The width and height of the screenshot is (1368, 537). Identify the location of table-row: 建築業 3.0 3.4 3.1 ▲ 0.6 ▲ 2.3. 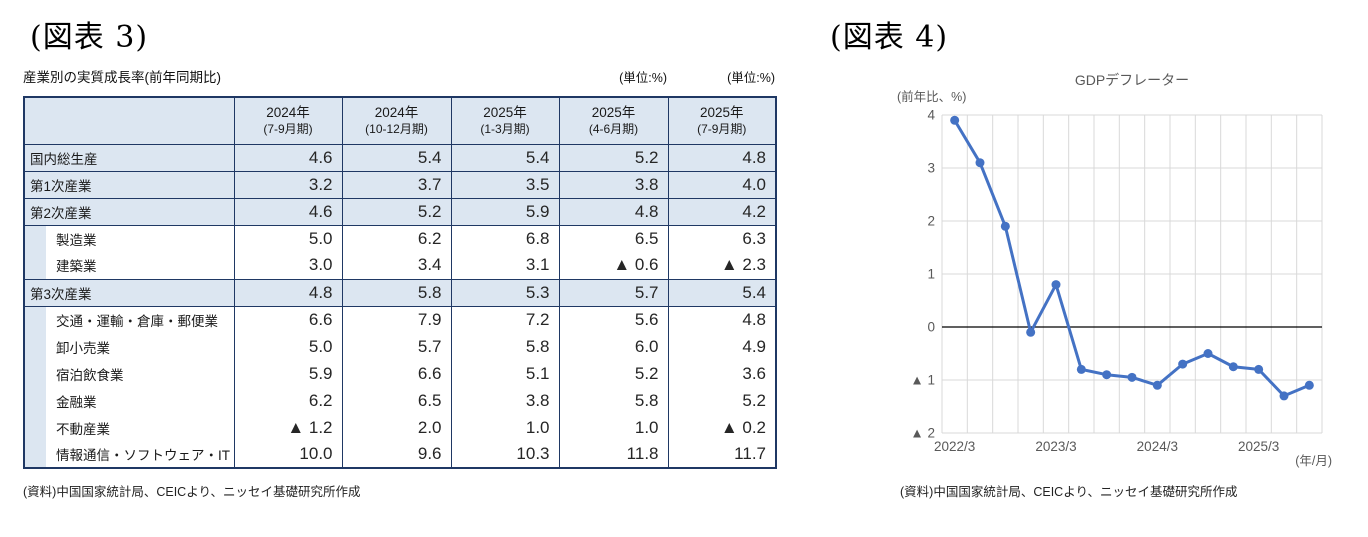
(400, 265).